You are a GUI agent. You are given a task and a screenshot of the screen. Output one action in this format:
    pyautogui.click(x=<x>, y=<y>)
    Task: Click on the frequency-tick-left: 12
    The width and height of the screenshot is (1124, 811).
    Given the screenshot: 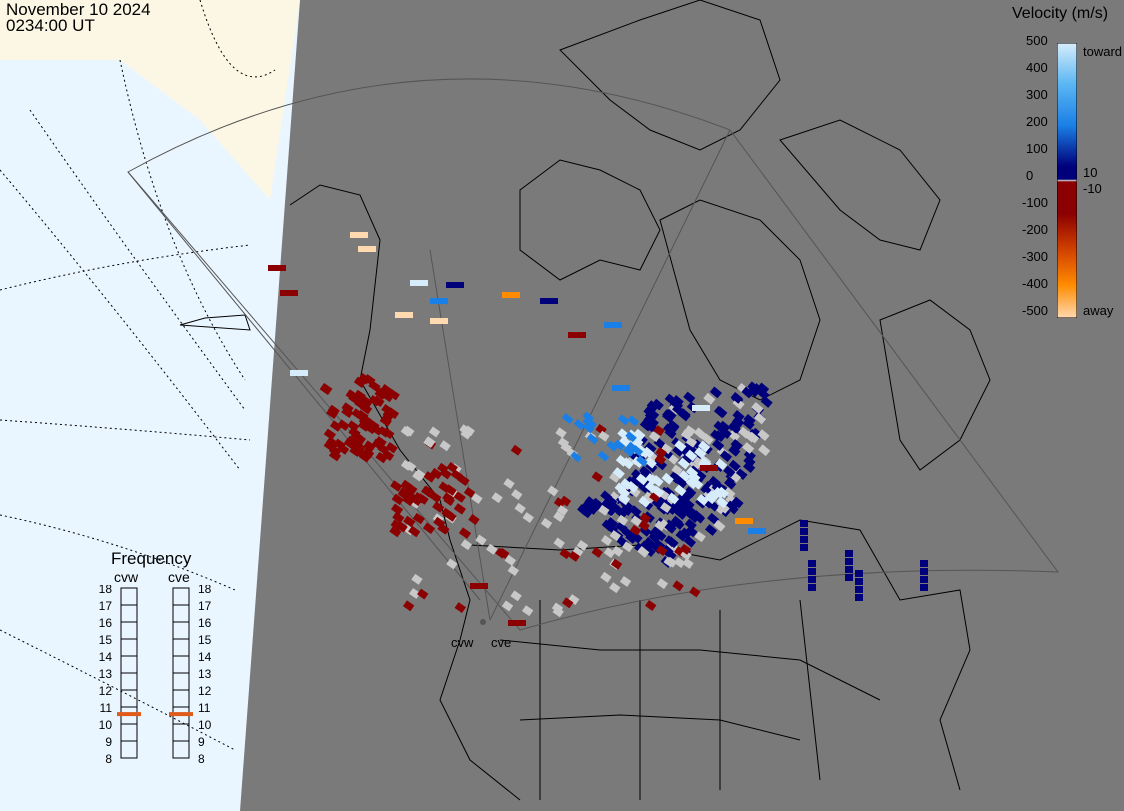 What is the action you would take?
    pyautogui.click(x=106, y=691)
    